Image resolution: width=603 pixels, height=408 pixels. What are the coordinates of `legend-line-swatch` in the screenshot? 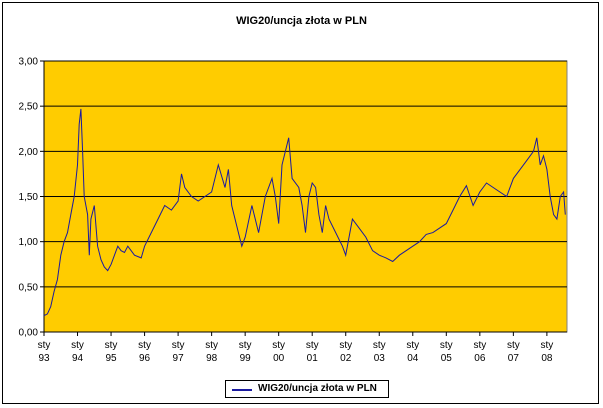 It's located at (242, 390).